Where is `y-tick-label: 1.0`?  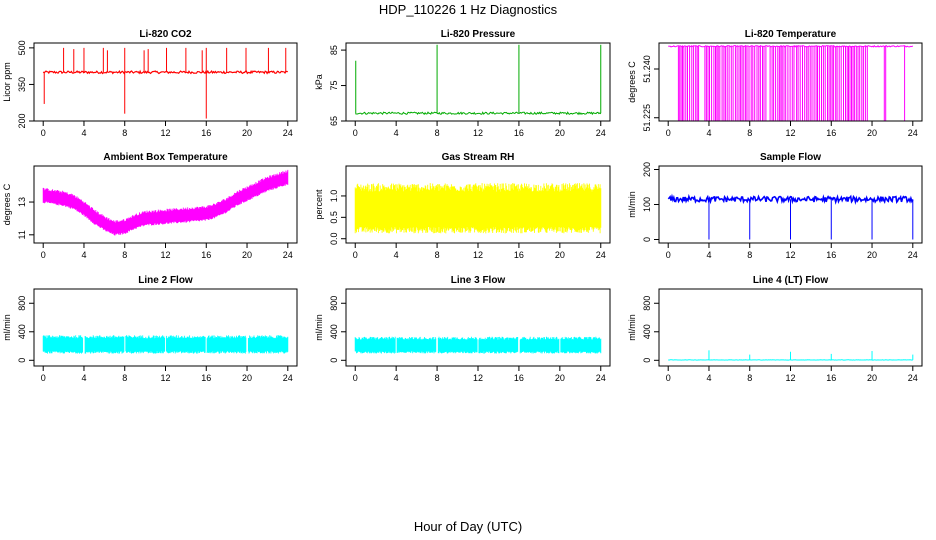
y-tick-label: 1.0 is located at coordinates (334, 196).